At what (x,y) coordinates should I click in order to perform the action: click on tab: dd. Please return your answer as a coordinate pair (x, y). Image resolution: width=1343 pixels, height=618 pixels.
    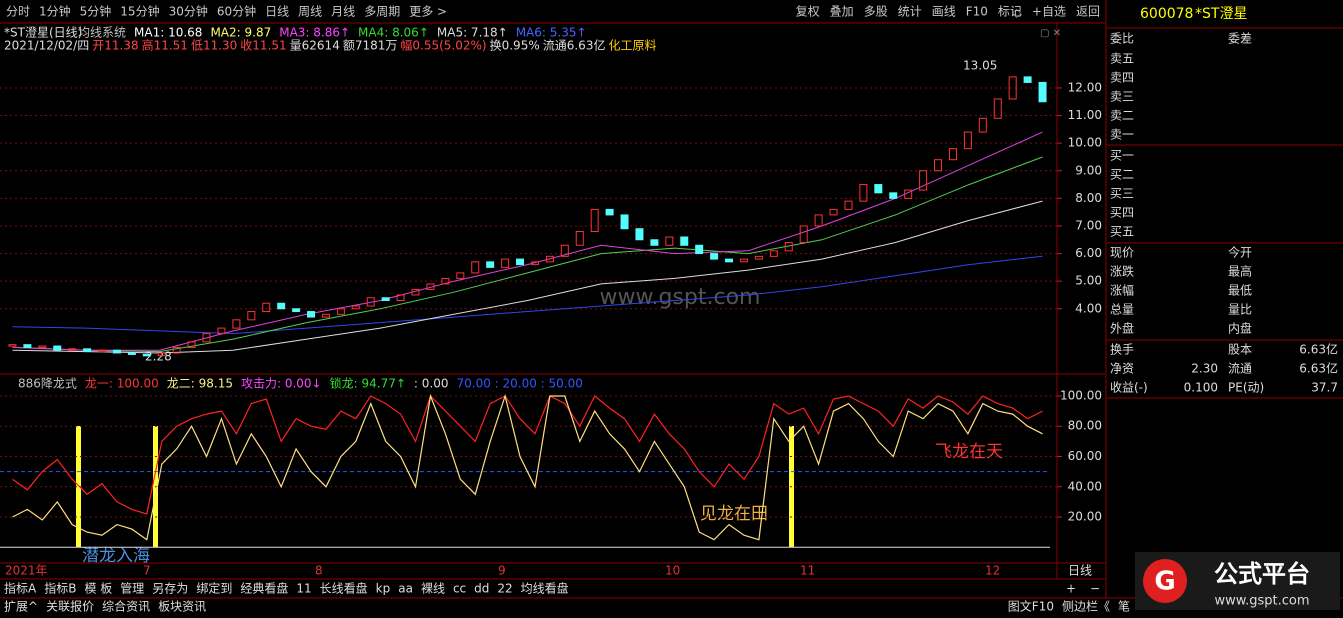
    Looking at the image, I should click on (481, 589).